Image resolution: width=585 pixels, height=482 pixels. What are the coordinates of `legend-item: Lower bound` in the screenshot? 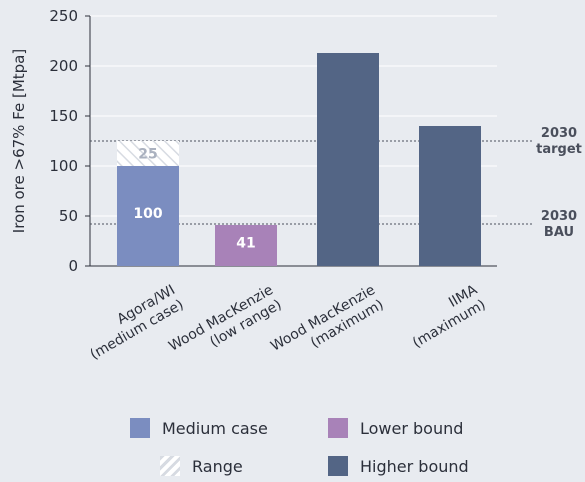 It's located at (395, 428).